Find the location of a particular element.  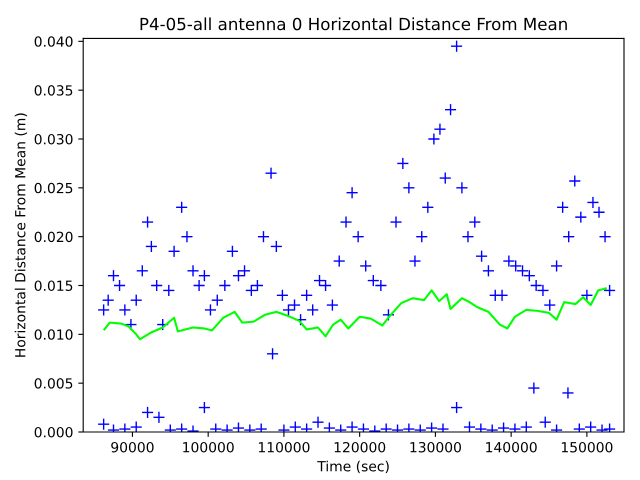

y-tick-label: 0.010 is located at coordinates (53, 334).